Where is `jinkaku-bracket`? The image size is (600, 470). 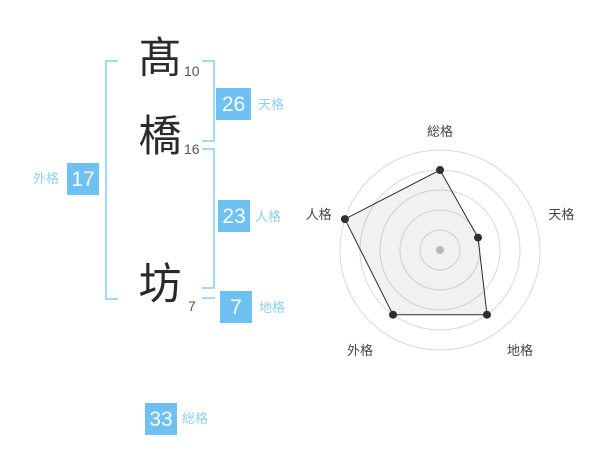 jinkaku-bracket is located at coordinates (208, 218).